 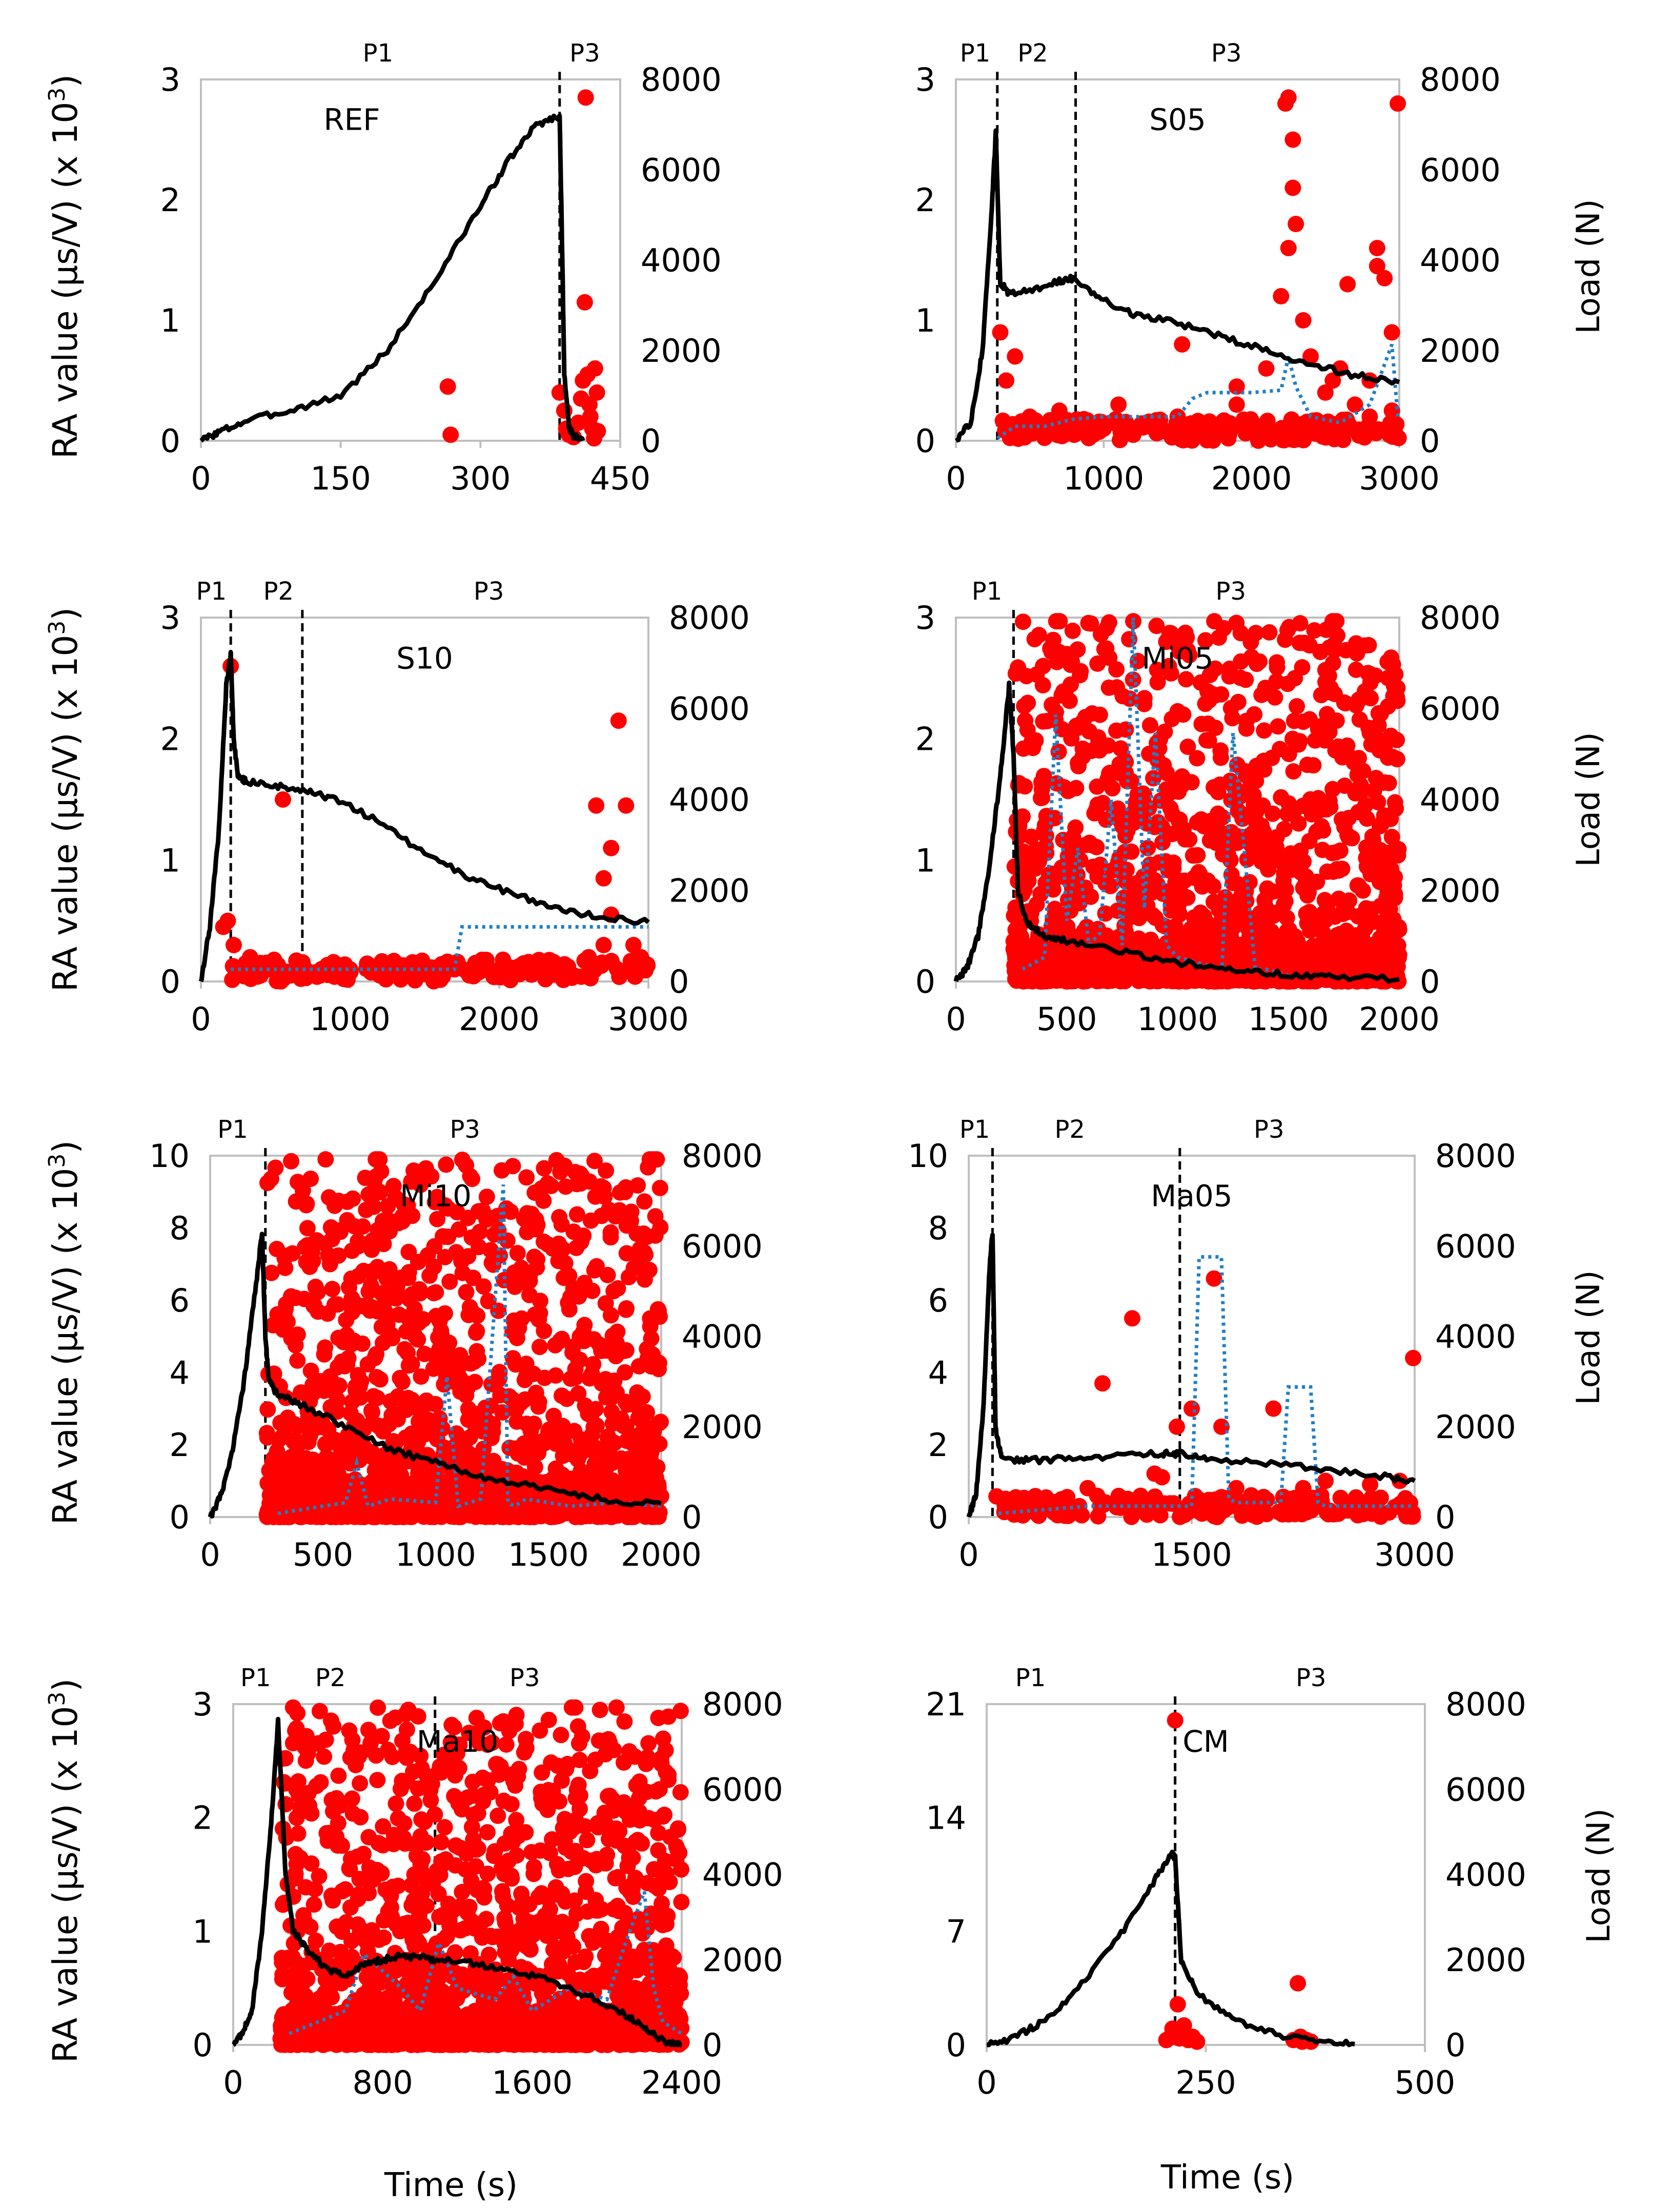 I want to click on cumulative-ra-line, so click(x=440, y=948).